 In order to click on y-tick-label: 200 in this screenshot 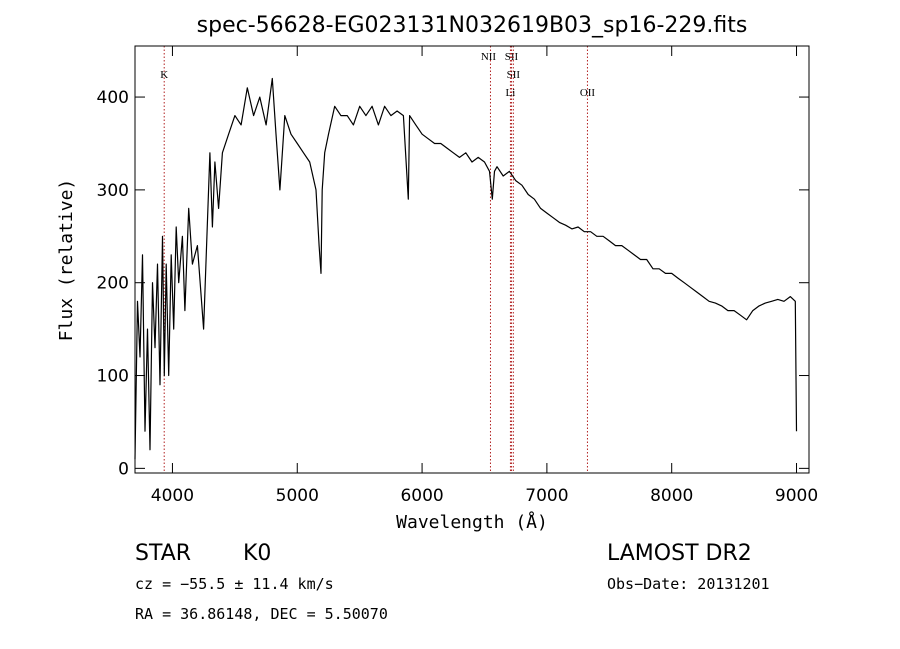, I will do `click(113, 284)`.